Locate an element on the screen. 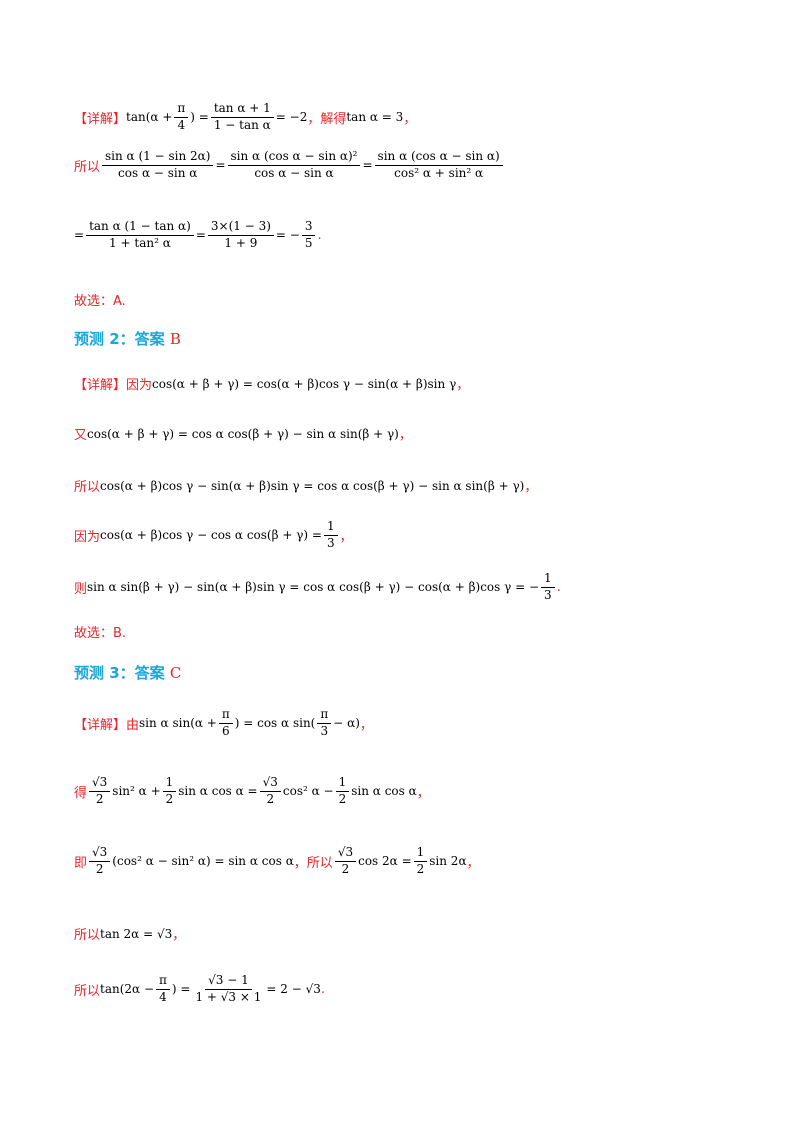  frac-num: 3×(1 − 3) is located at coordinates (240, 227).